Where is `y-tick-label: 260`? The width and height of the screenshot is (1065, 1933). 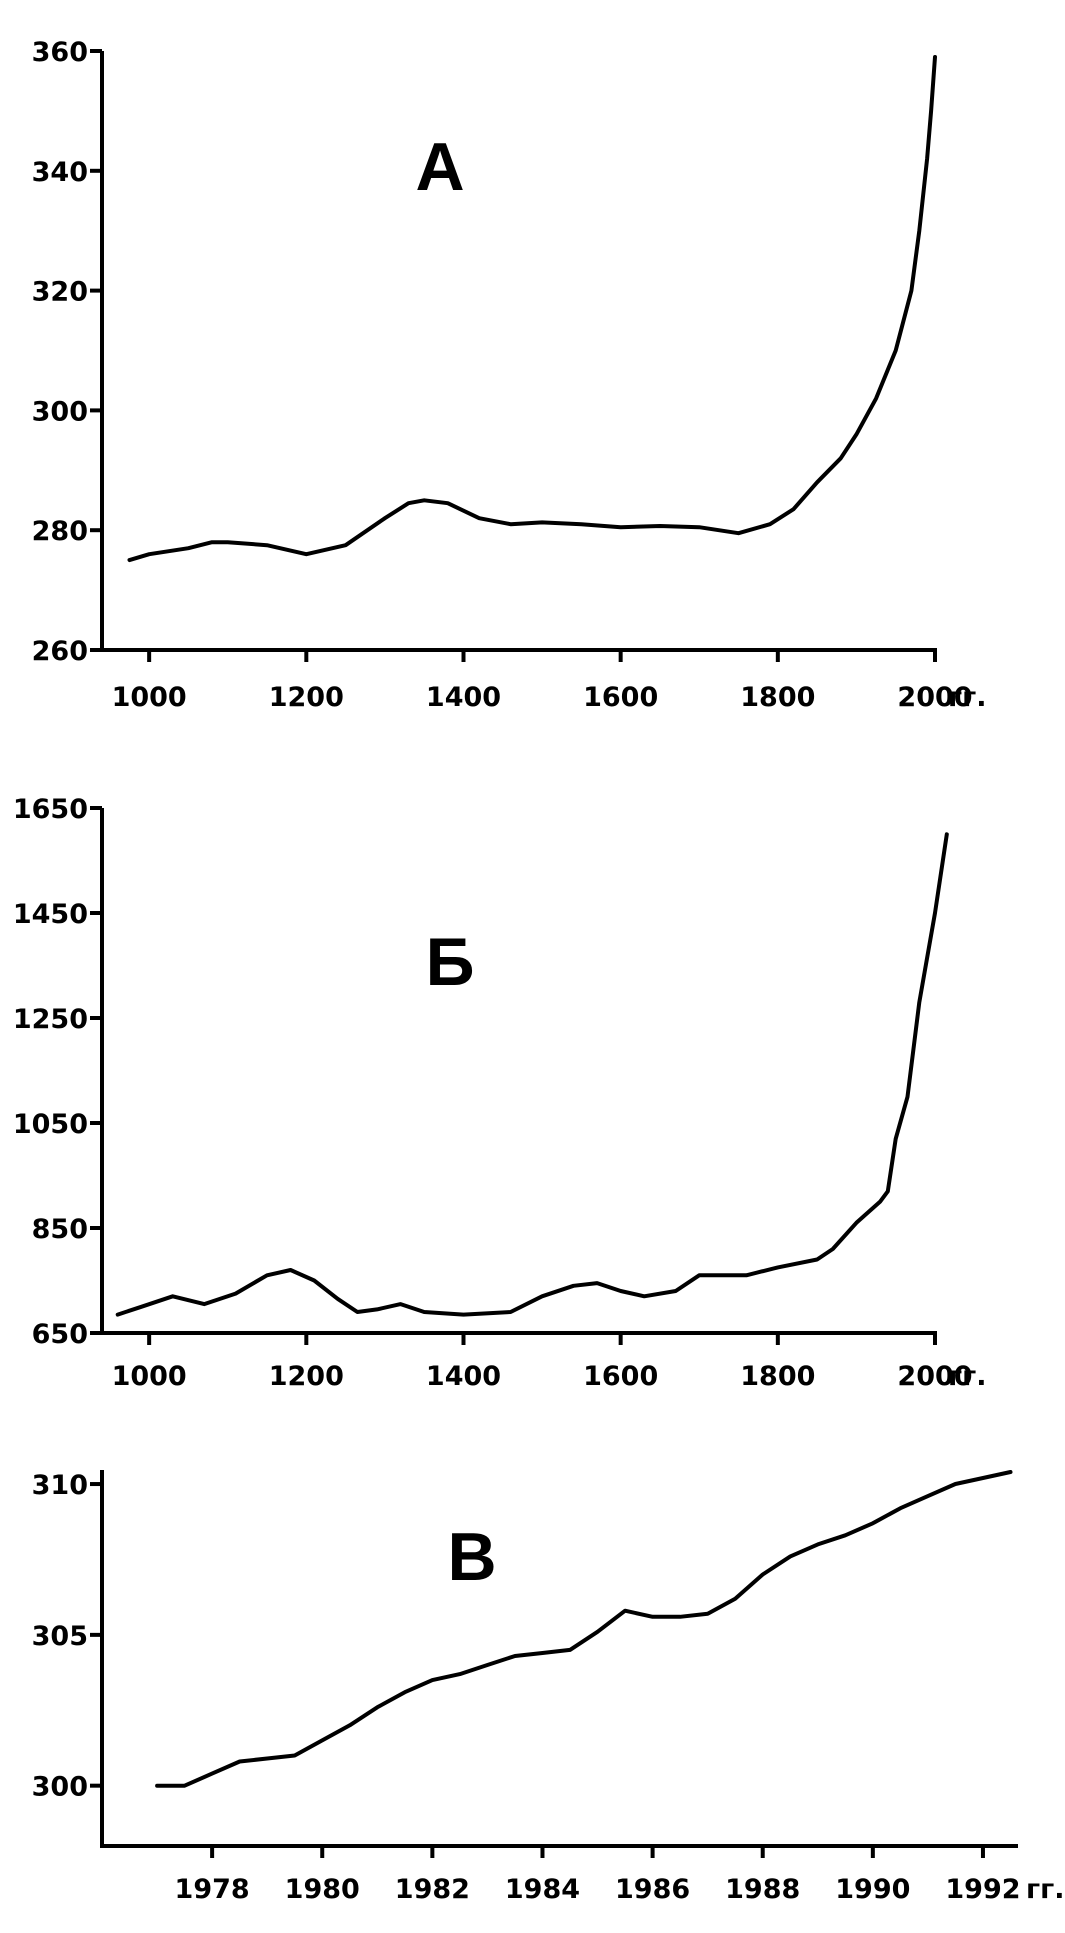
y-tick-label: 260 is located at coordinates (60, 651).